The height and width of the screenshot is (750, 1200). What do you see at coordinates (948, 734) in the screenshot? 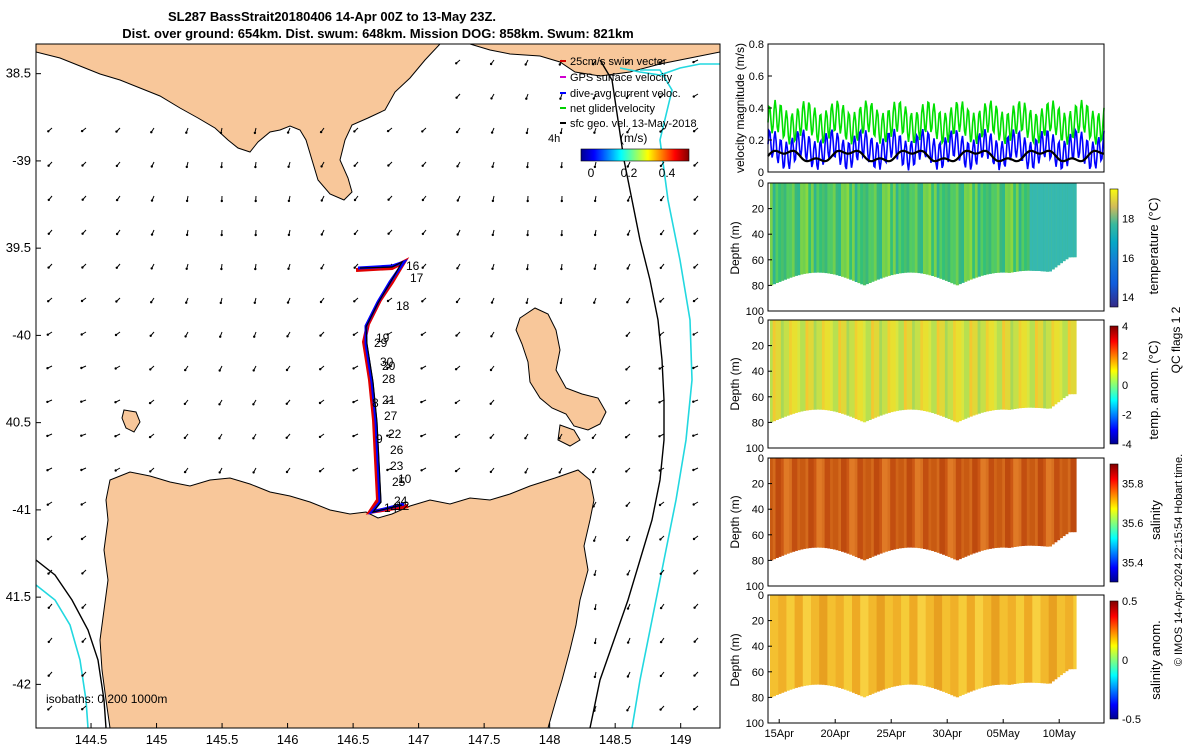
I see `section-x-tick-label: 30Apr` at bounding box center [948, 734].